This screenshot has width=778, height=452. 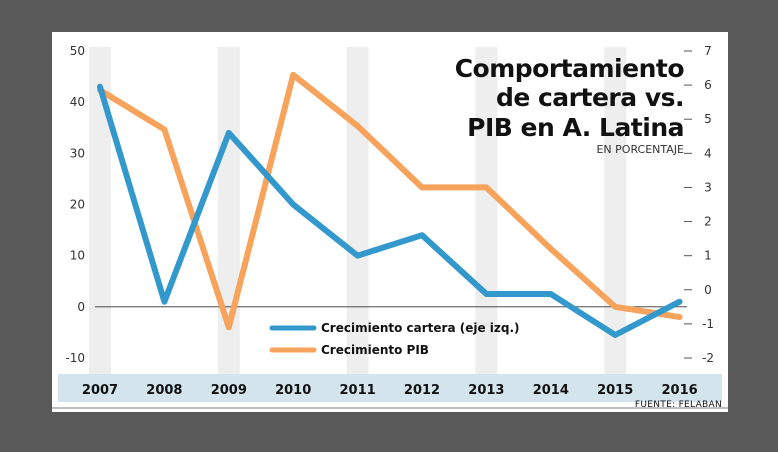 What do you see at coordinates (100, 390) in the screenshot?
I see `year-label: 2007` at bounding box center [100, 390].